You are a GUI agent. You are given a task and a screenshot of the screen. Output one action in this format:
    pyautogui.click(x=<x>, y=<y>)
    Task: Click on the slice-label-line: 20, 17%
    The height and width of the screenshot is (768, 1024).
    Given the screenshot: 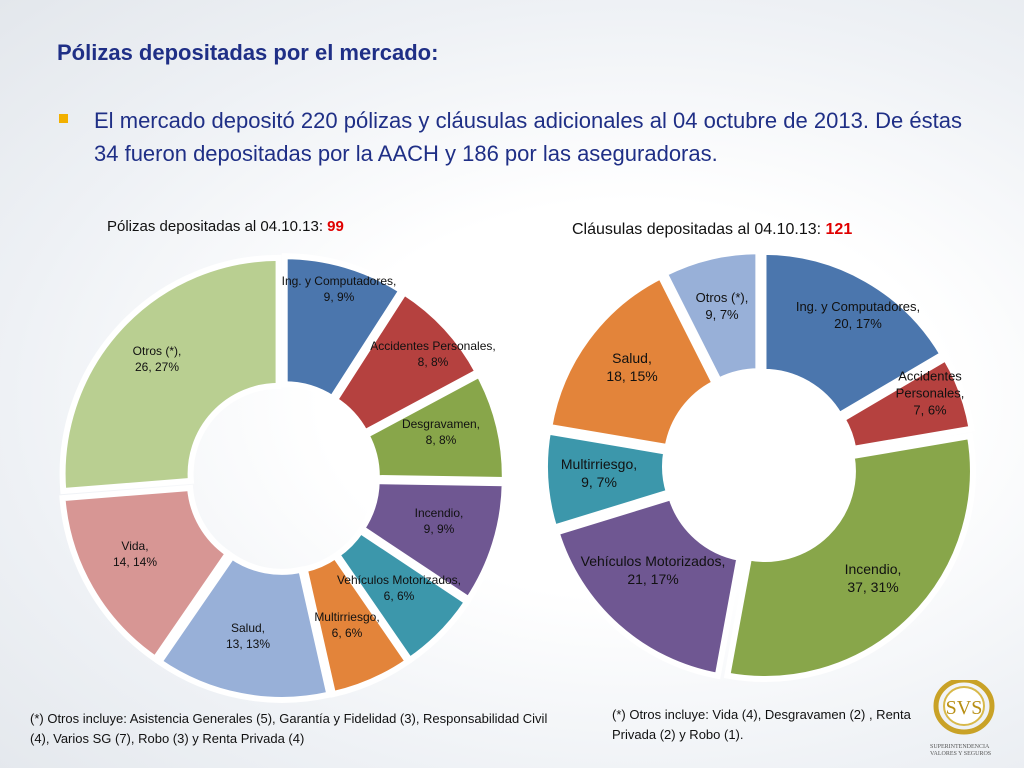 What is the action you would take?
    pyautogui.click(x=858, y=323)
    